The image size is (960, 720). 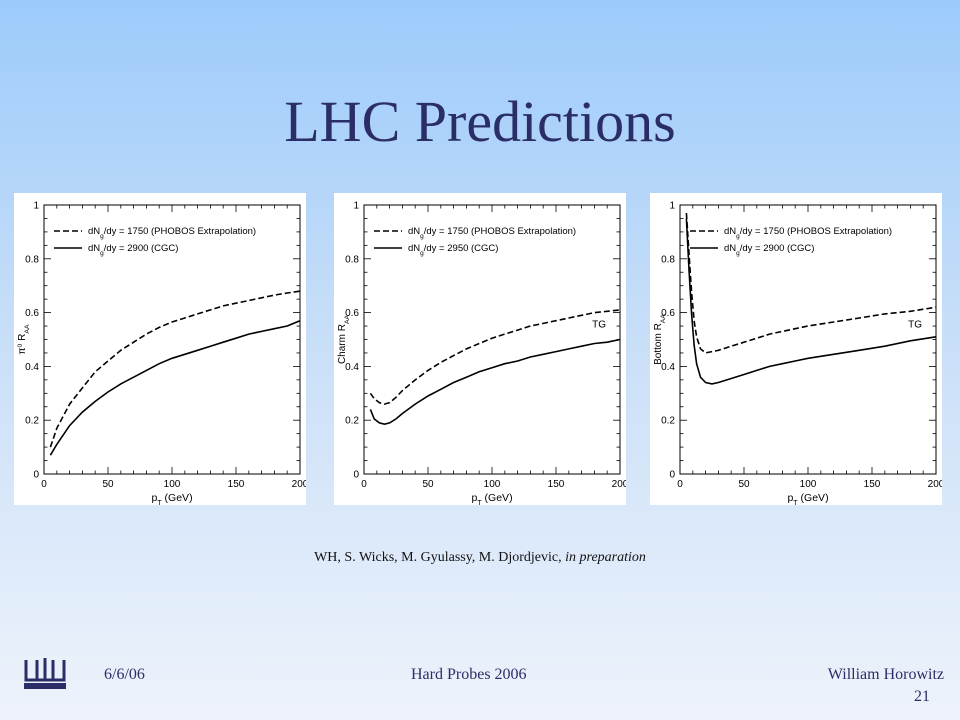 I want to click on footer-page-number: 21, so click(x=922, y=696).